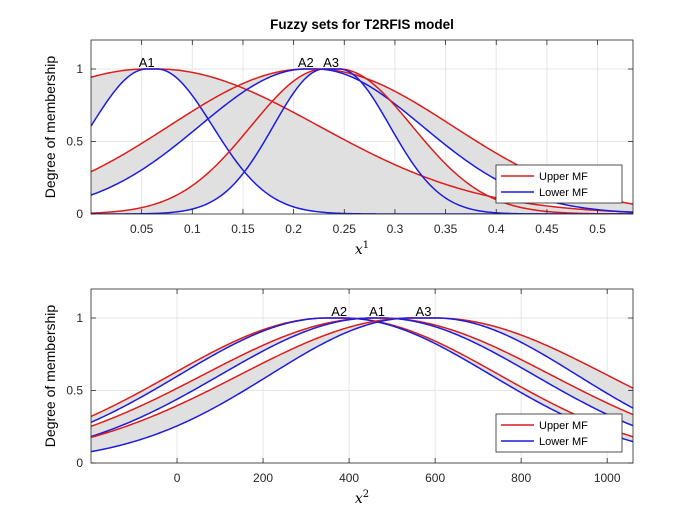 This screenshot has height=525, width=700. What do you see at coordinates (362, 24) in the screenshot?
I see `chart-title: Fuzzy sets for T2RFIS model` at bounding box center [362, 24].